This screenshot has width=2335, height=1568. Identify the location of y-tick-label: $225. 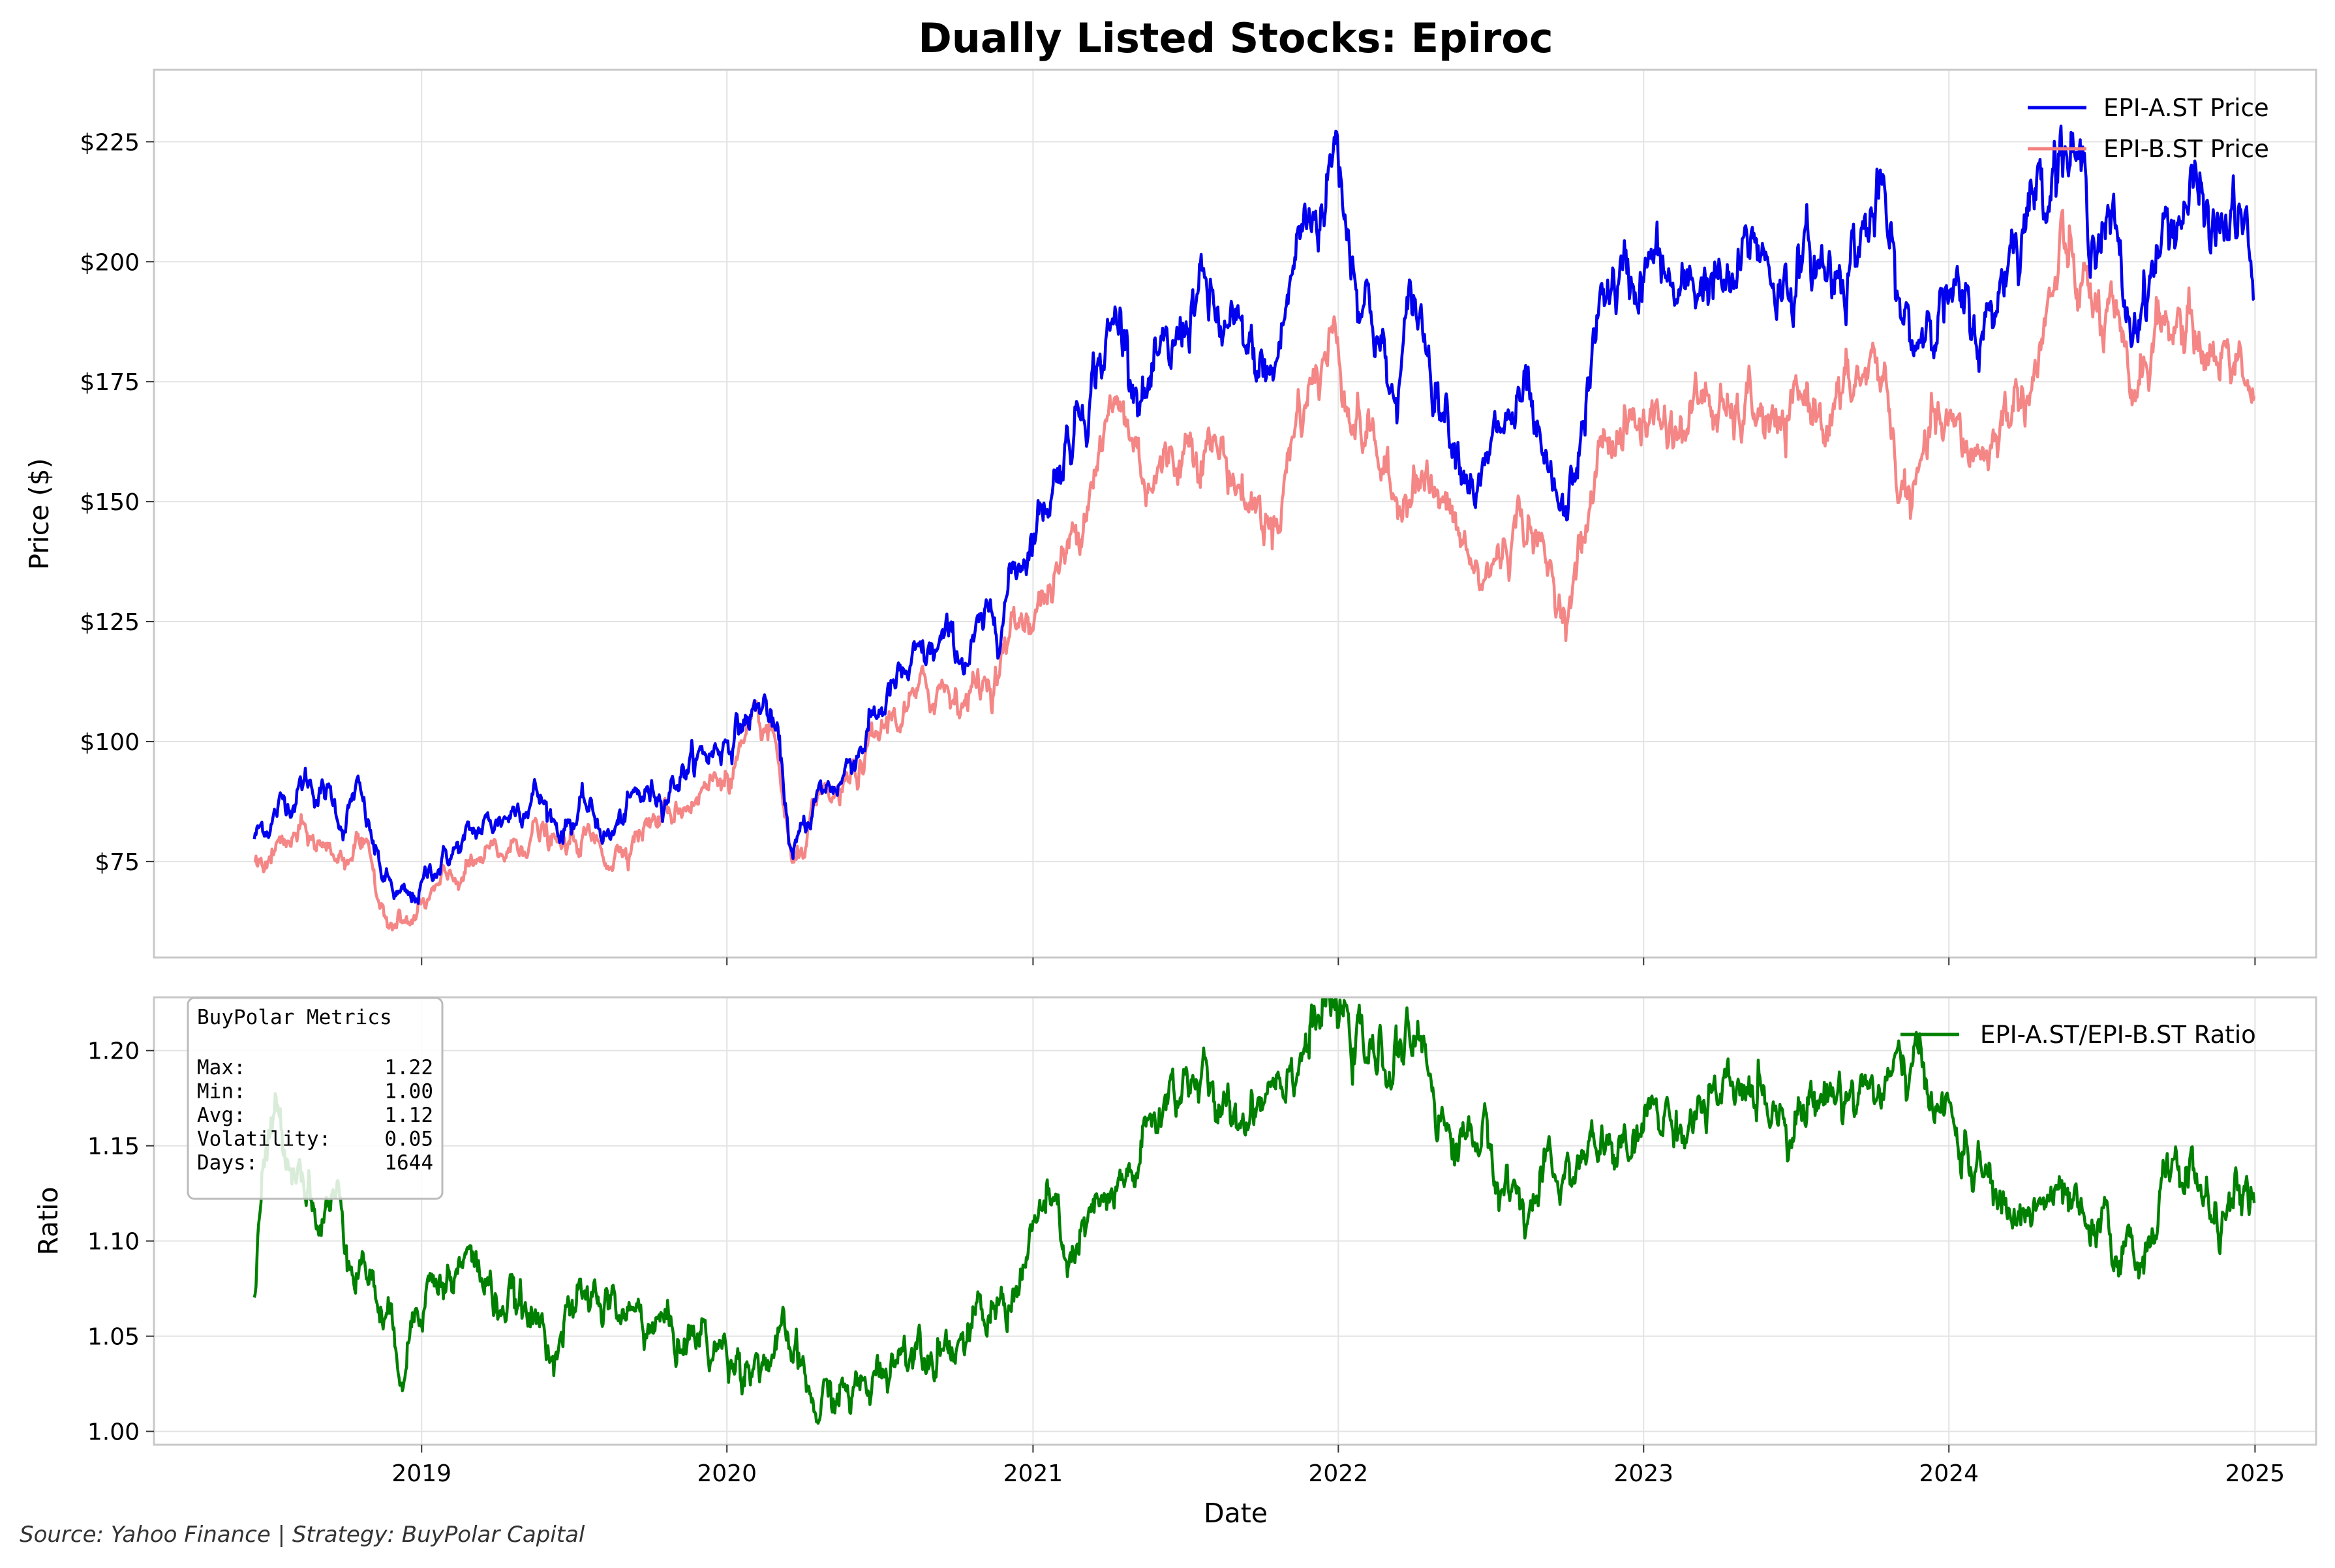
(110, 142).